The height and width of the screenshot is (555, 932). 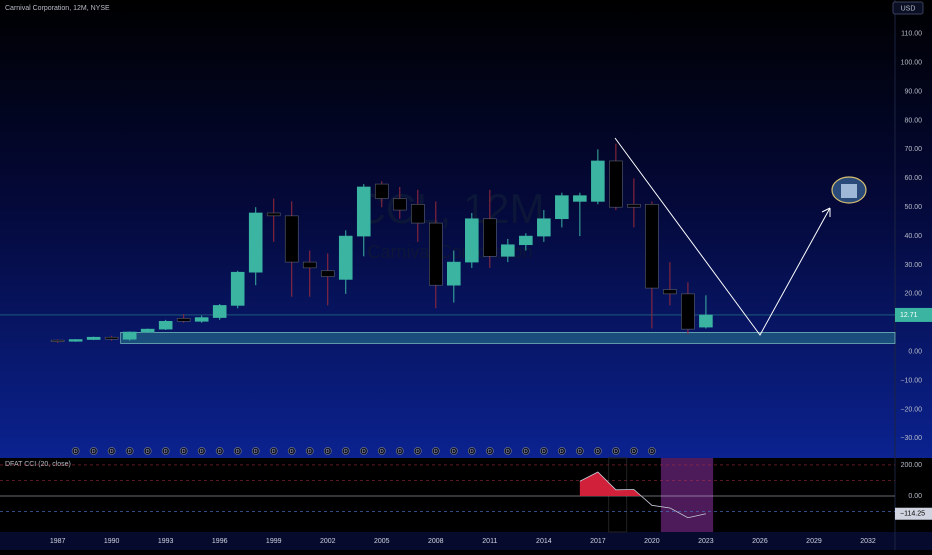 I want to click on x-tick-label: 2032, so click(x=868, y=541).